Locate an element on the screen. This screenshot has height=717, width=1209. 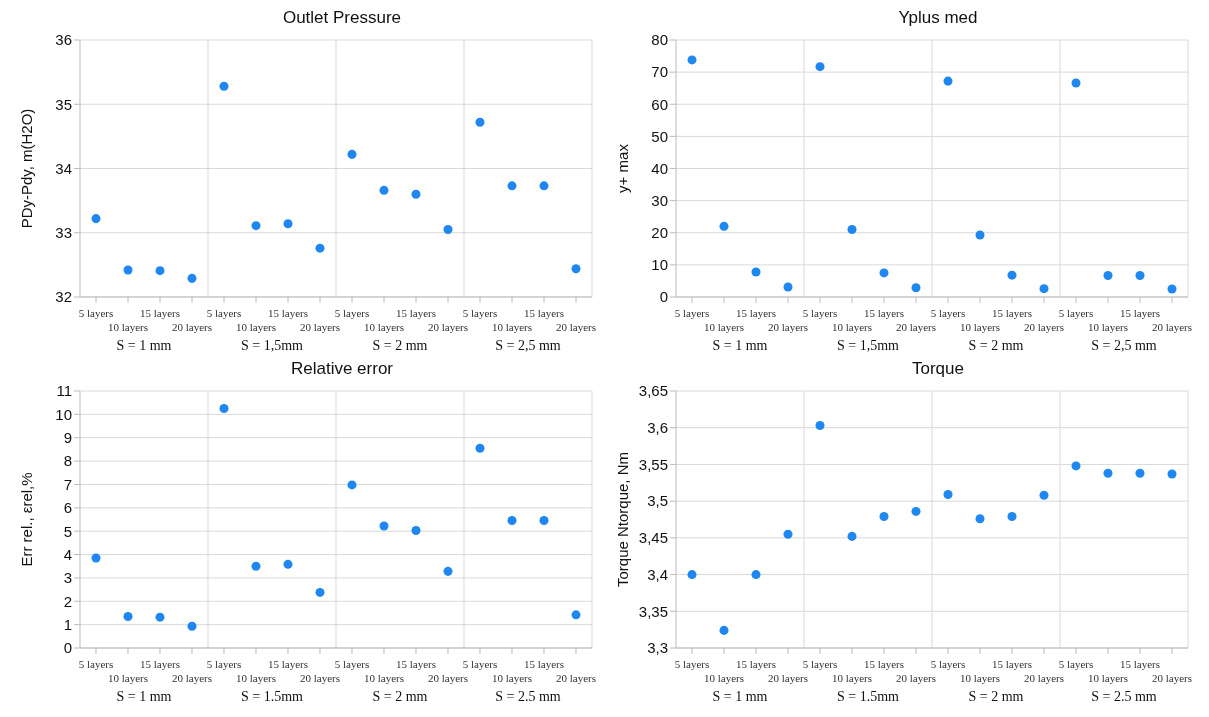
y-tick-label: 11 is located at coordinates (64, 391).